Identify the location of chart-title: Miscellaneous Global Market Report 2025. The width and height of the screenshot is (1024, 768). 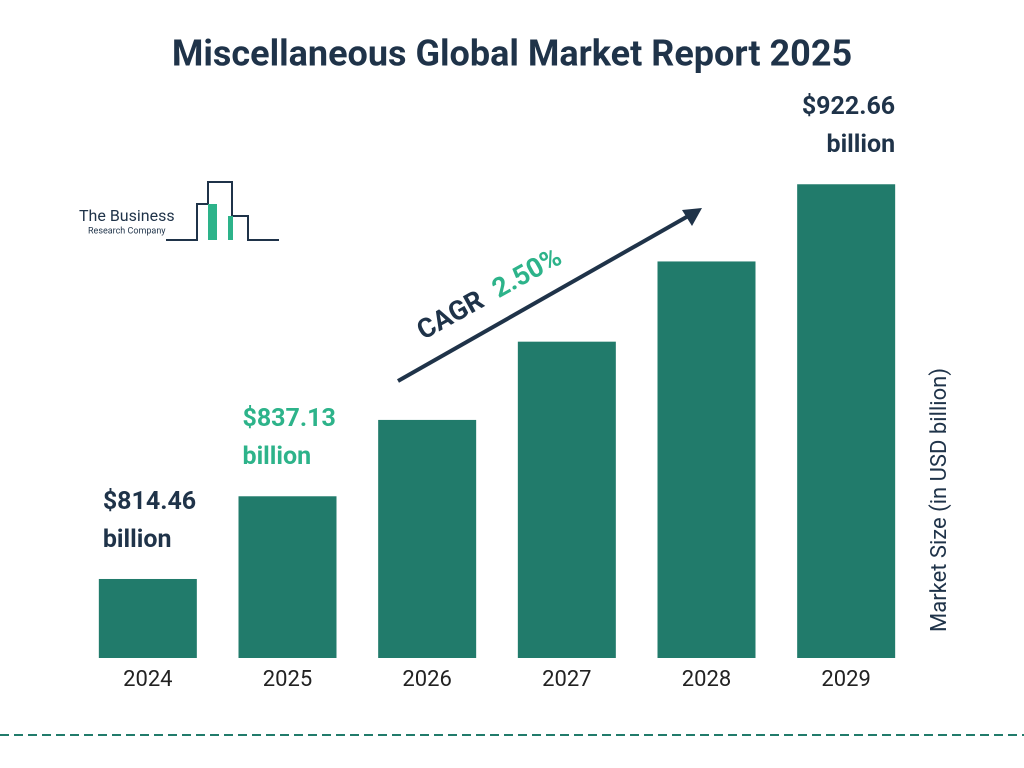
(512, 54).